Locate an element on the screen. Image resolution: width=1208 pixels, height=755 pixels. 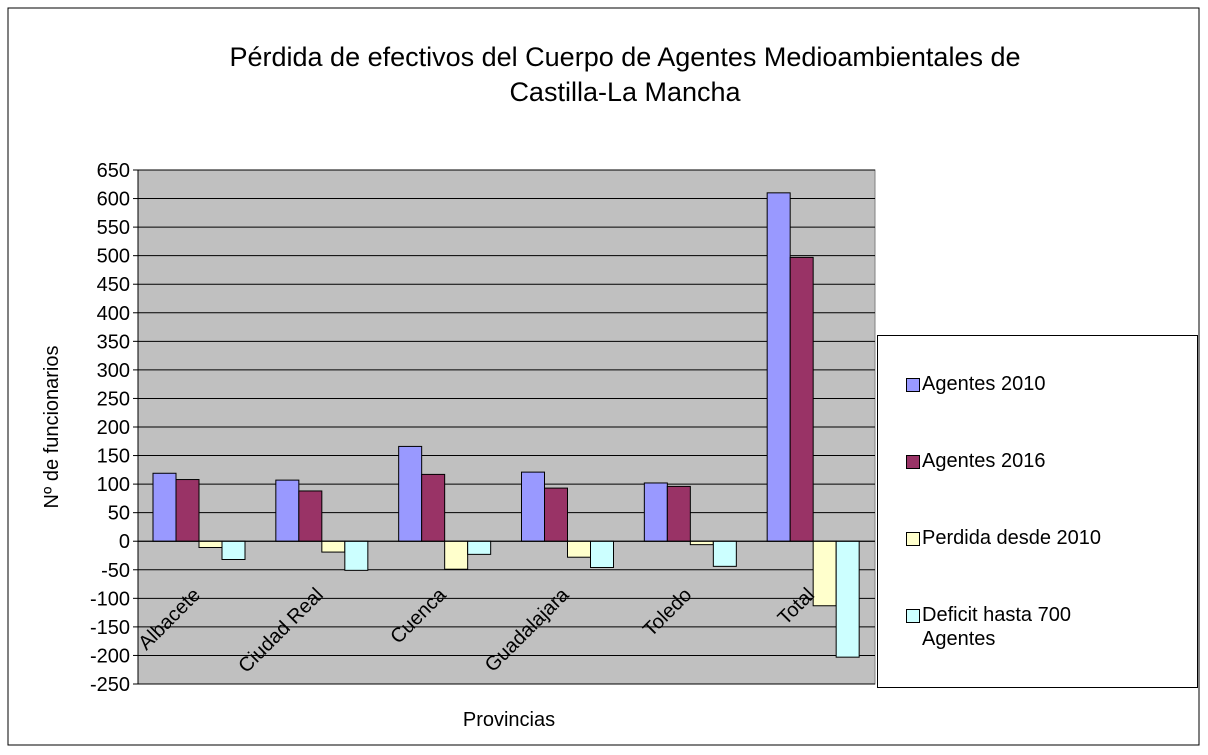
legend-item: Deficit hasta 700 Agentes is located at coordinates (1048, 627).